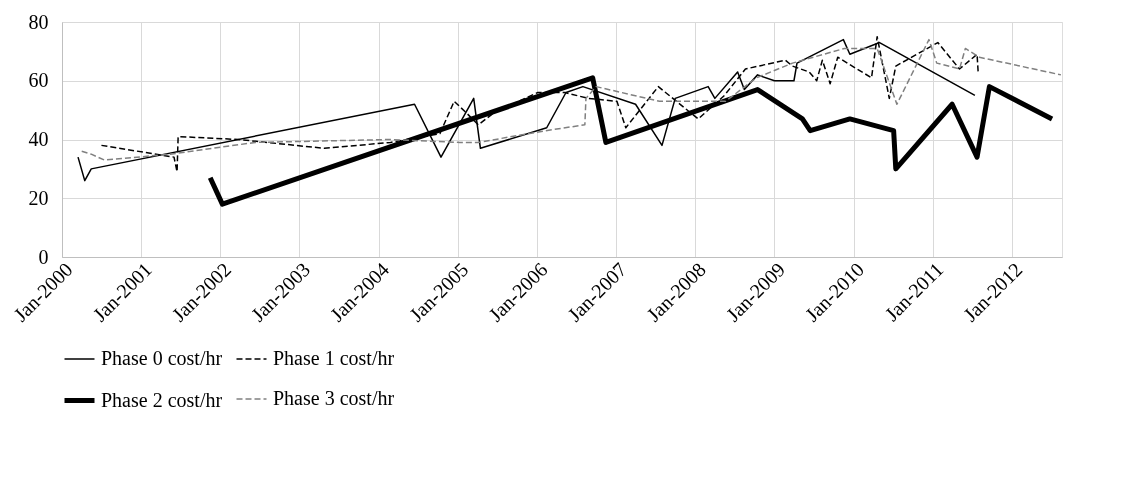  Describe the element at coordinates (38, 139) in the screenshot. I see `y-tick-label: 40` at that location.